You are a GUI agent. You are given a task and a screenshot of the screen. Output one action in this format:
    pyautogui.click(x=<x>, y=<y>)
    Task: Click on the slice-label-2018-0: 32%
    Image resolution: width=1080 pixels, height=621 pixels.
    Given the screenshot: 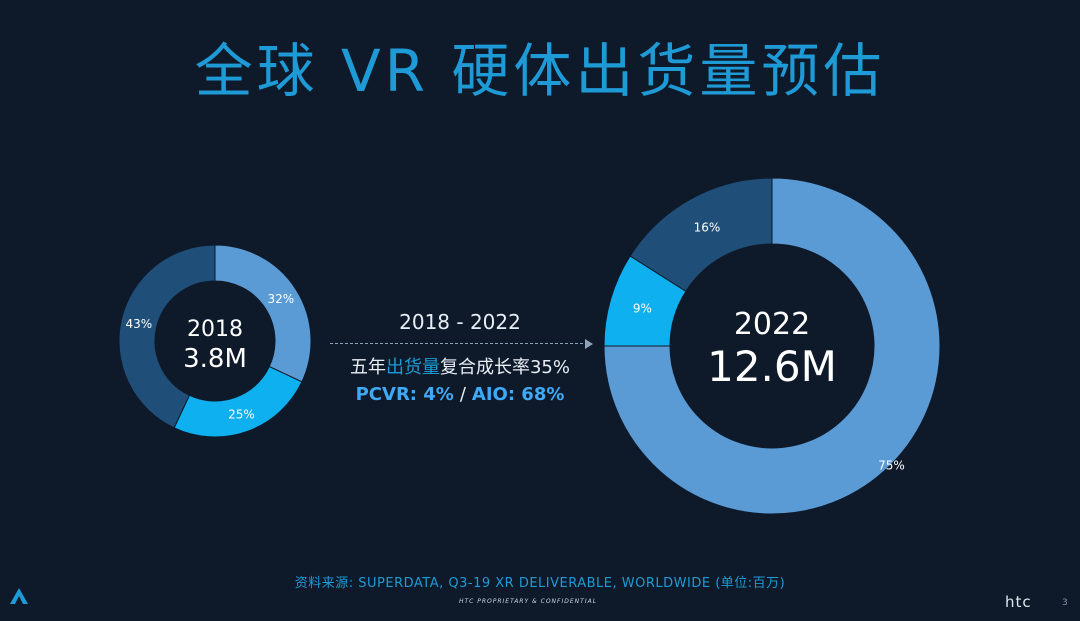 What is the action you would take?
    pyautogui.click(x=281, y=299)
    